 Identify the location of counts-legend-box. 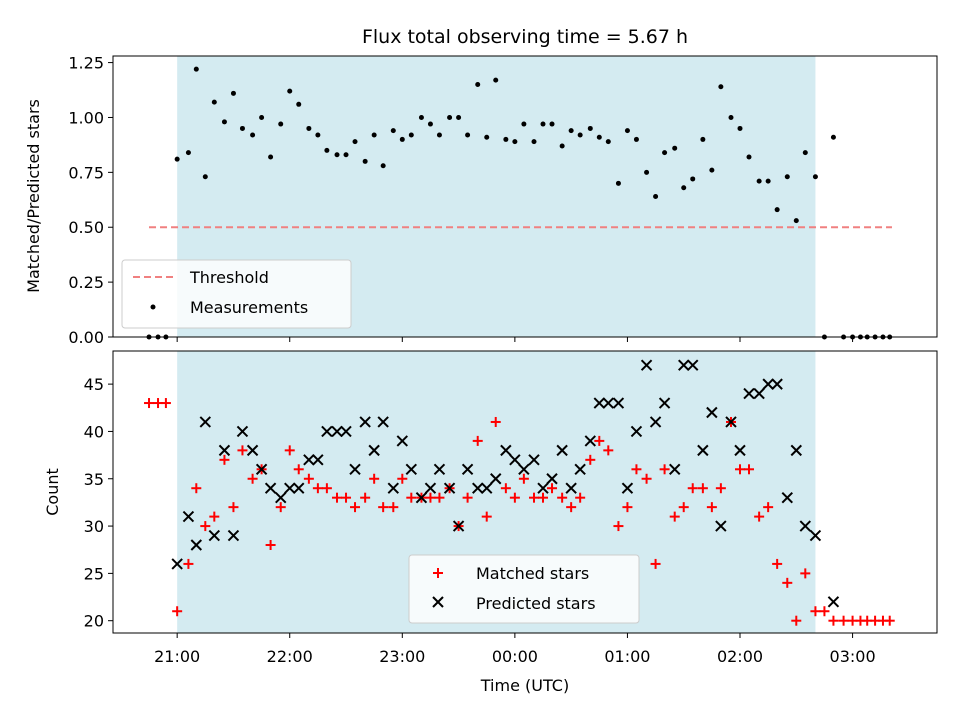
(524, 589).